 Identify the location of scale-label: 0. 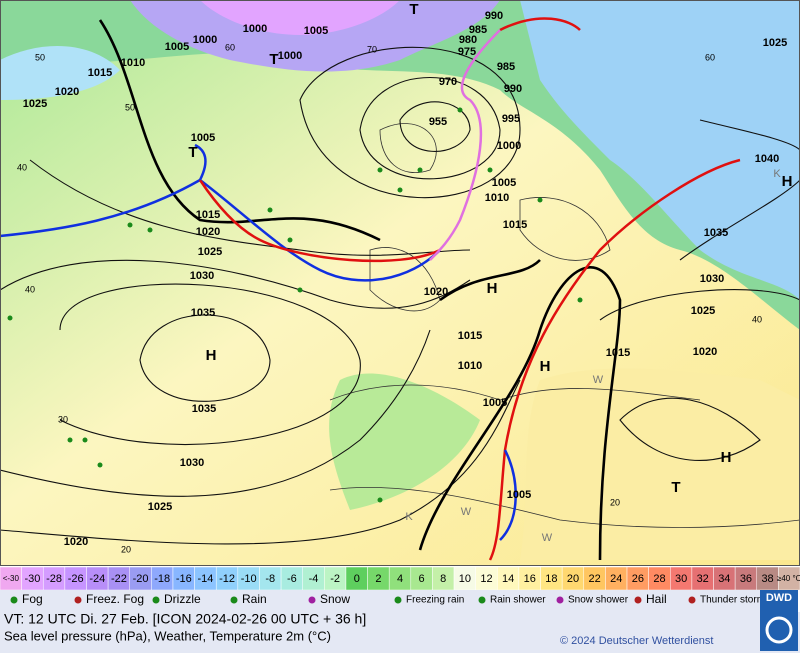
(357, 579).